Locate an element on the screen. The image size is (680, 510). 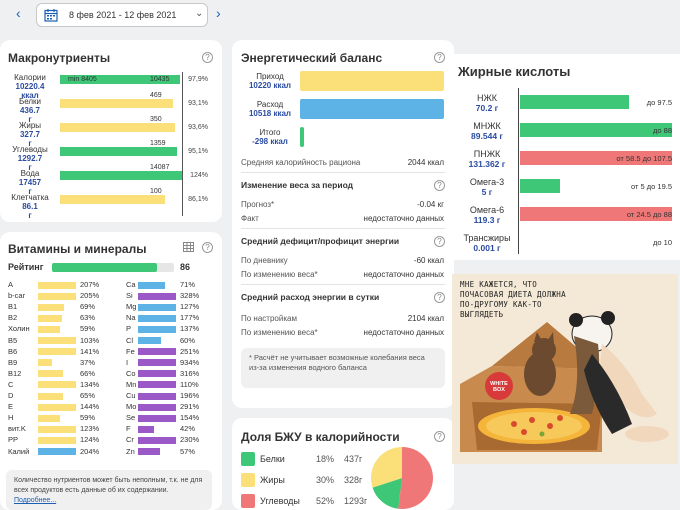
fatty-acid-value: 119.3 г is located at coordinates (487, 220).